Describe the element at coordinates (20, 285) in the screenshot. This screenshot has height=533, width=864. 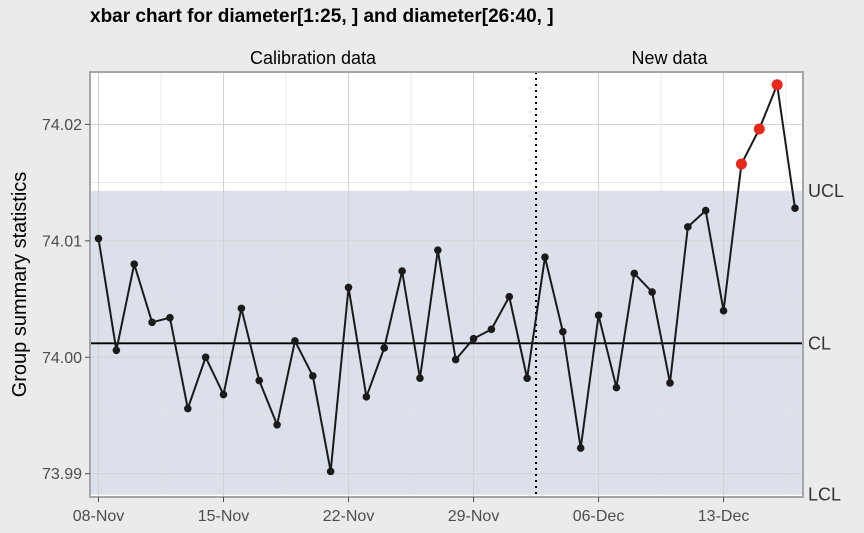
I see `y-axis-label: Group summary statistics` at that location.